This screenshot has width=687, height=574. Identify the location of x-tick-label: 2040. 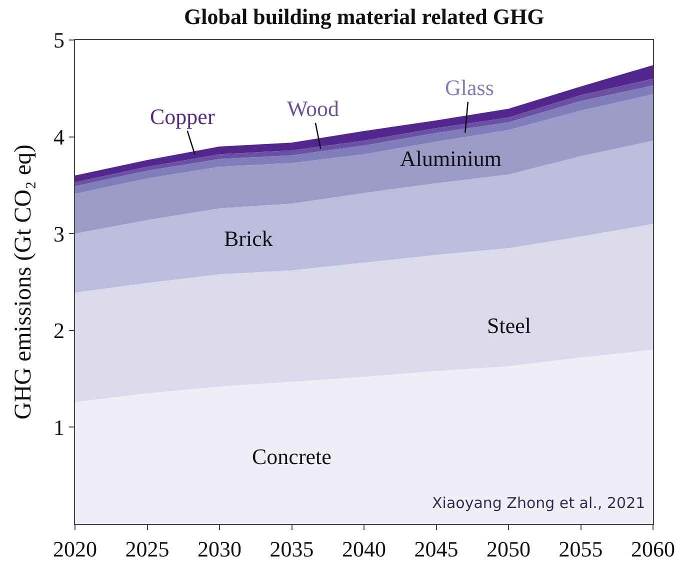
(364, 549).